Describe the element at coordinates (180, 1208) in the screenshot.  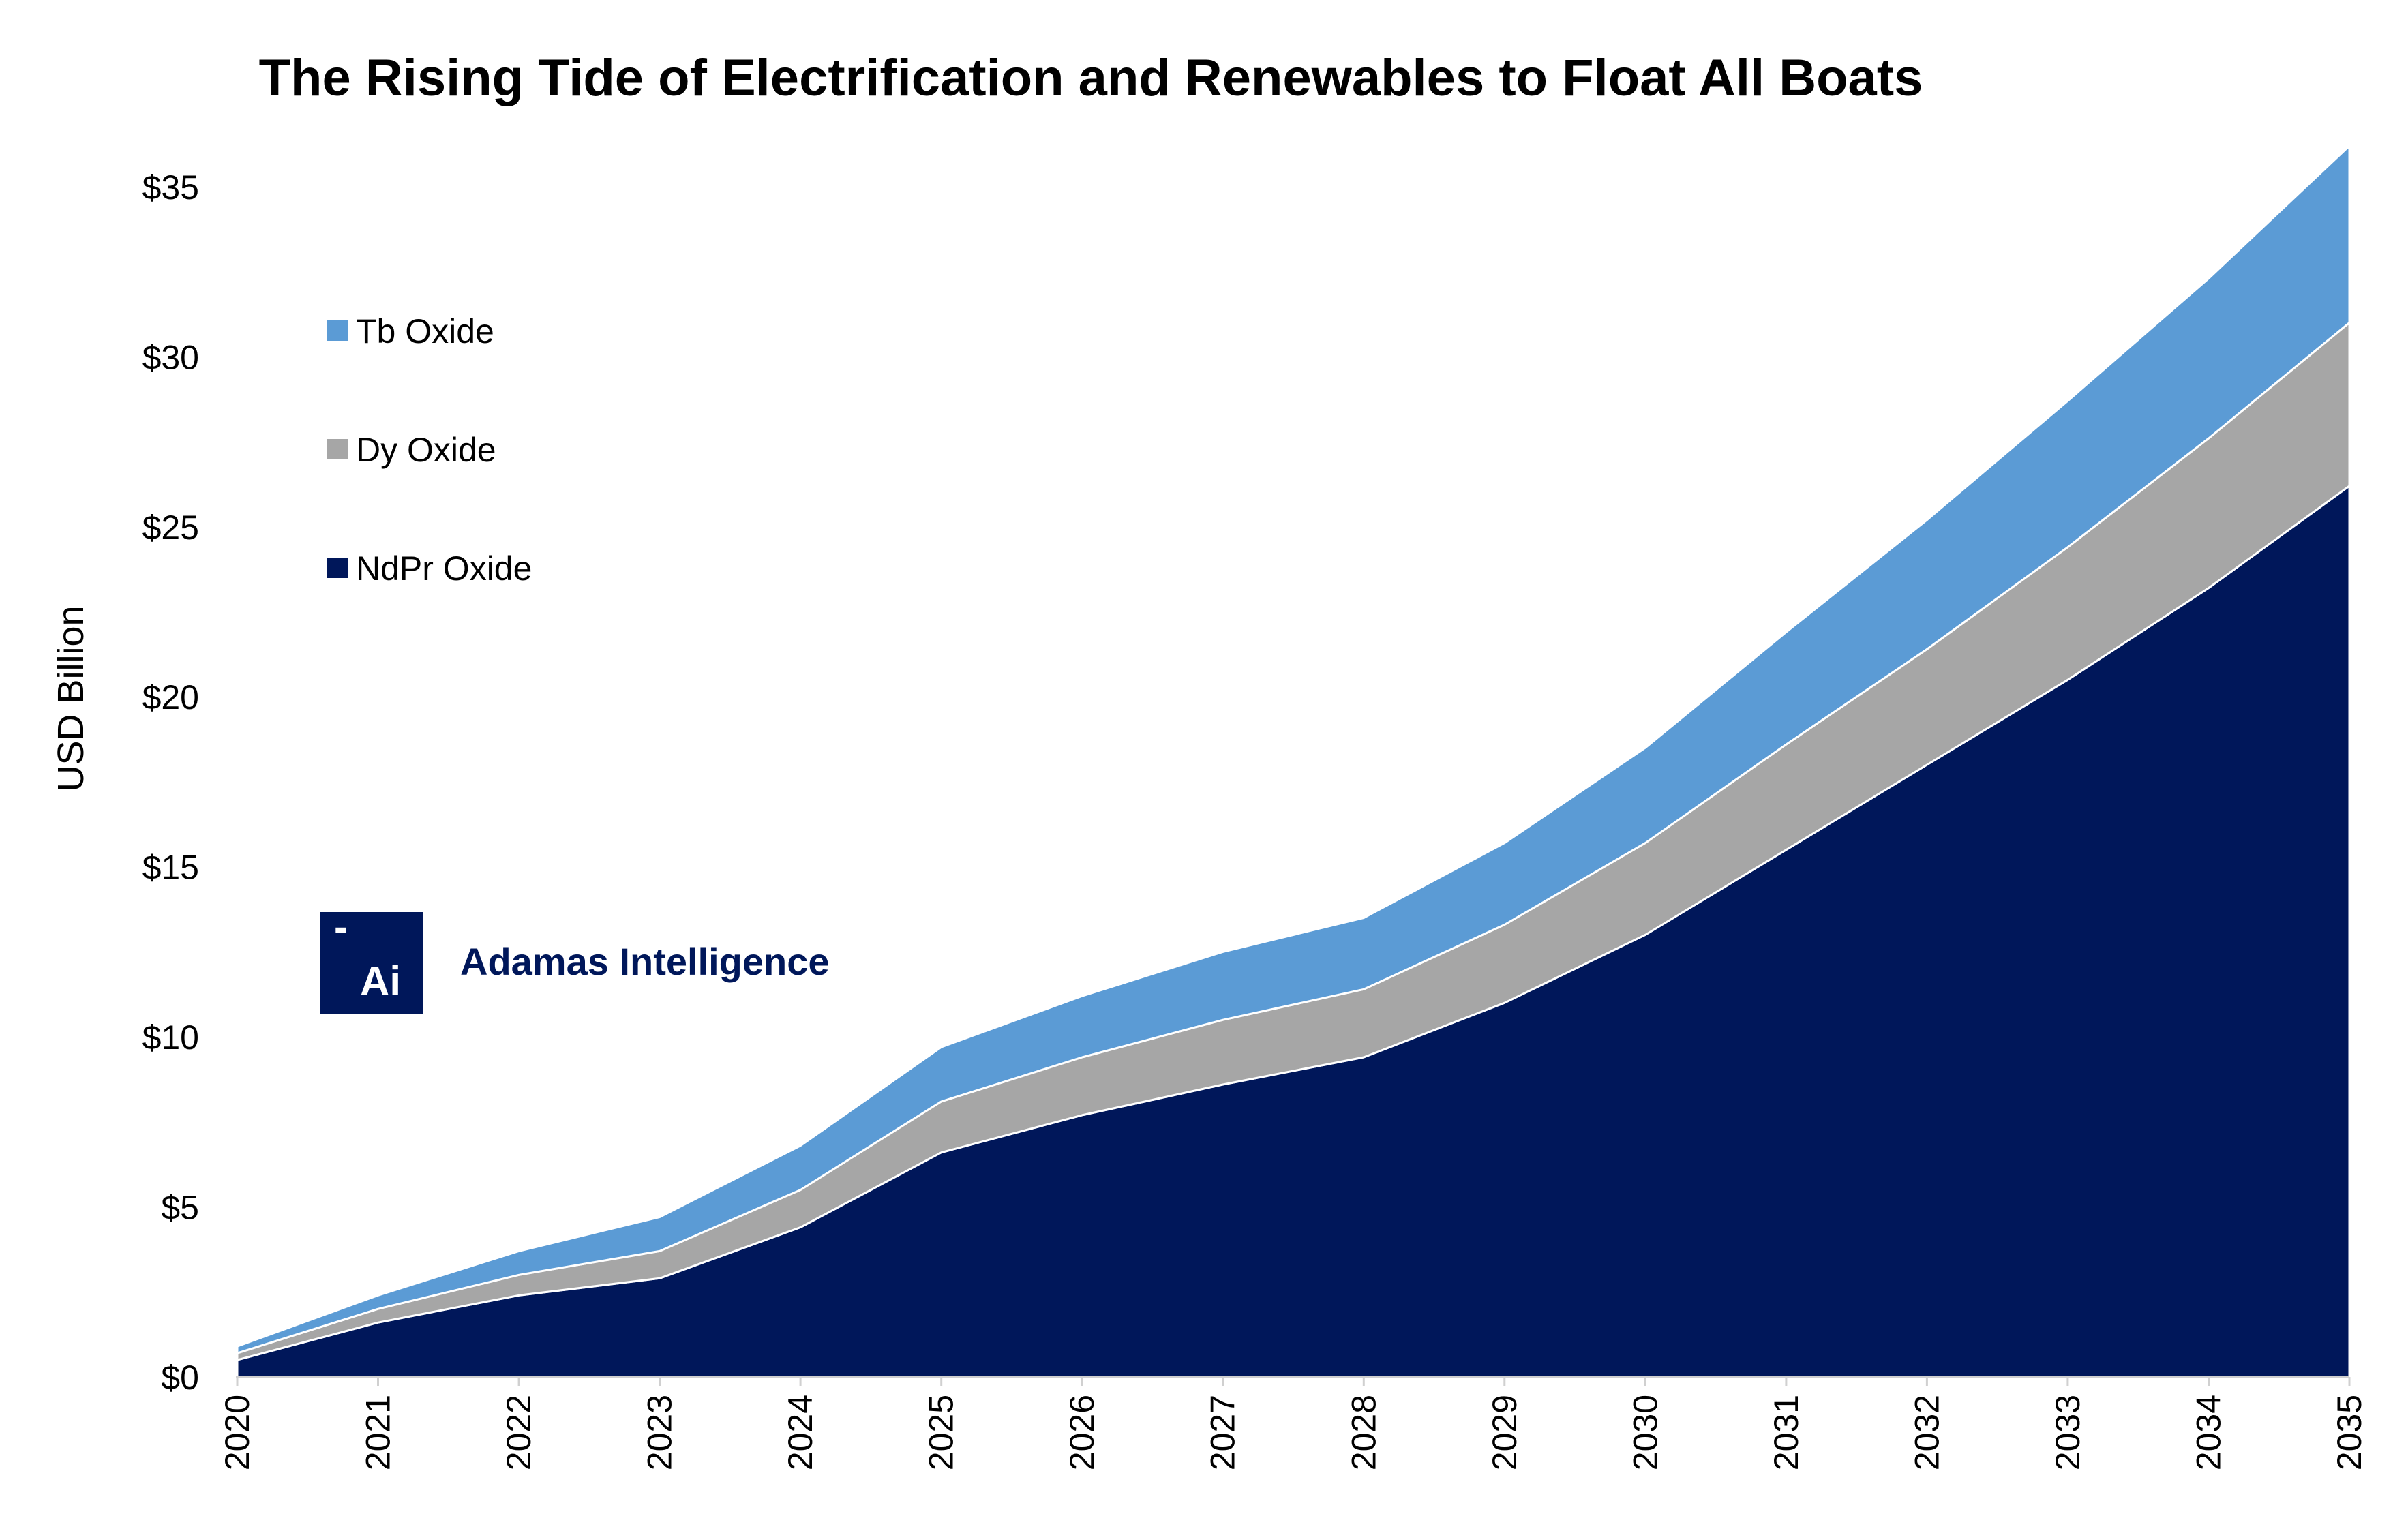
I see `y-tick-label: $5` at that location.